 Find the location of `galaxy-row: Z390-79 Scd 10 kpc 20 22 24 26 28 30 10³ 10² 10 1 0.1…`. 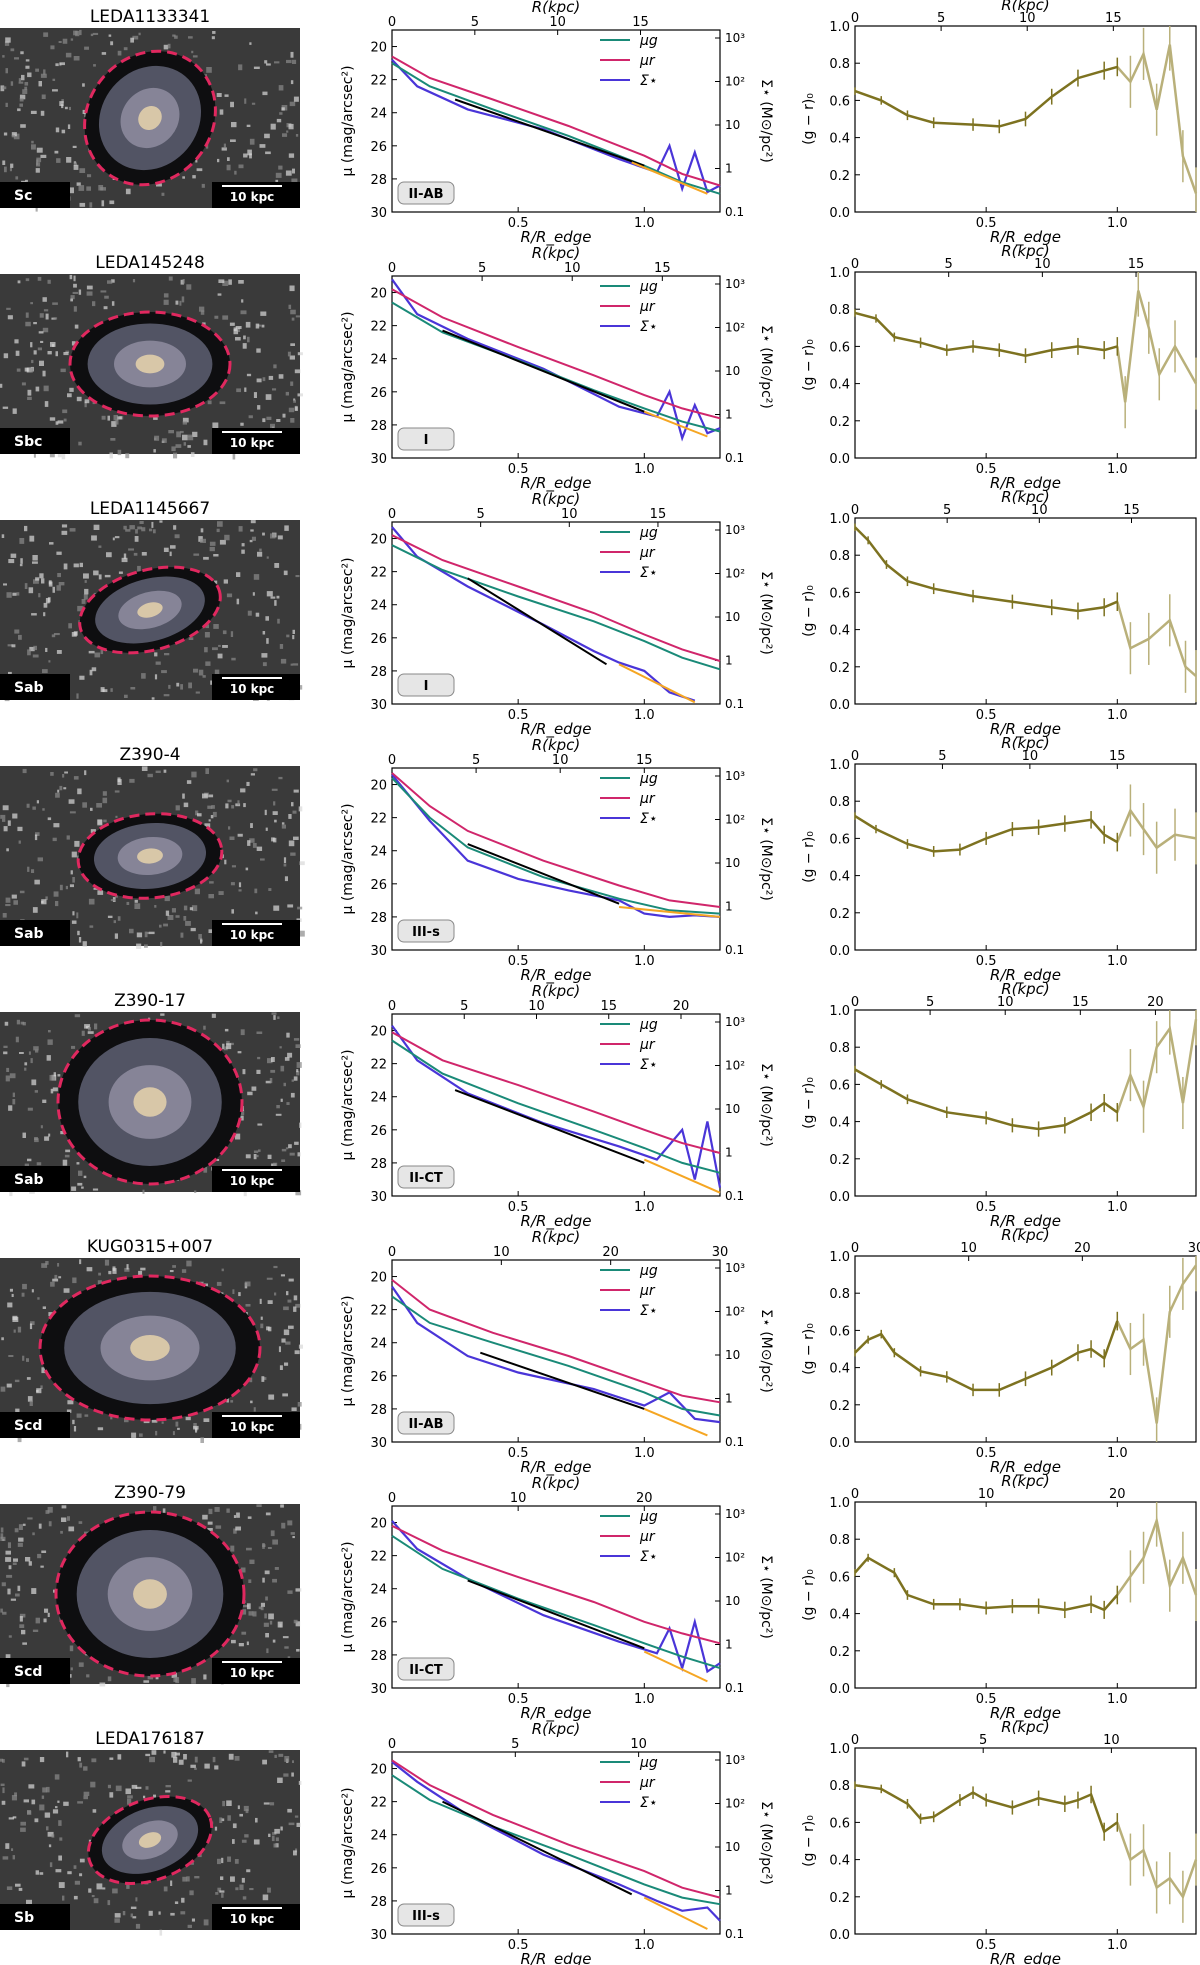

galaxy-row: Z390-79 Scd 10 kpc 20 22 24 26 28 30 10³ 10² 10 1 0.1… is located at coordinates (599, 1597).